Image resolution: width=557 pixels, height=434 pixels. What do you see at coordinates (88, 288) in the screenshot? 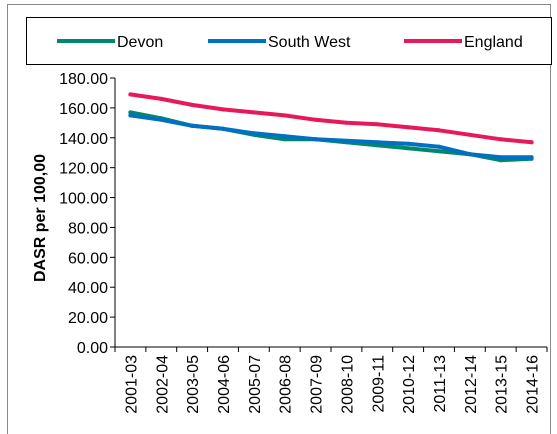
I see `y-tick-label: 40.00` at bounding box center [88, 288].